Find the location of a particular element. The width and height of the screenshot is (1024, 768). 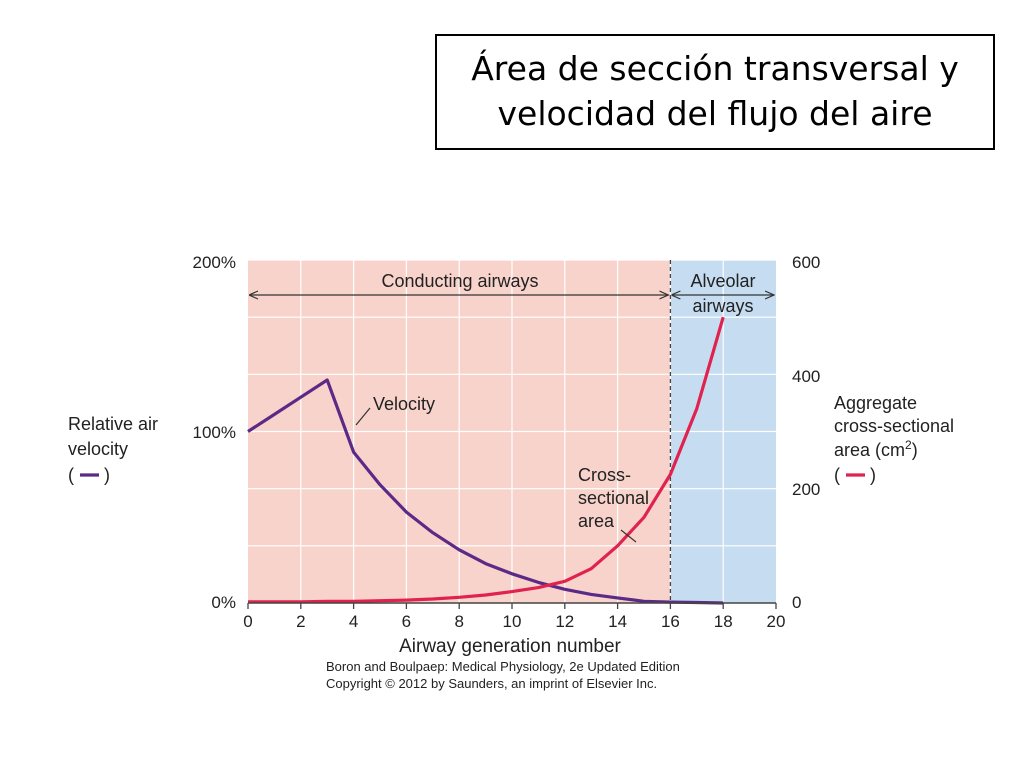

y-left-tick-100: 100% is located at coordinates (214, 432).